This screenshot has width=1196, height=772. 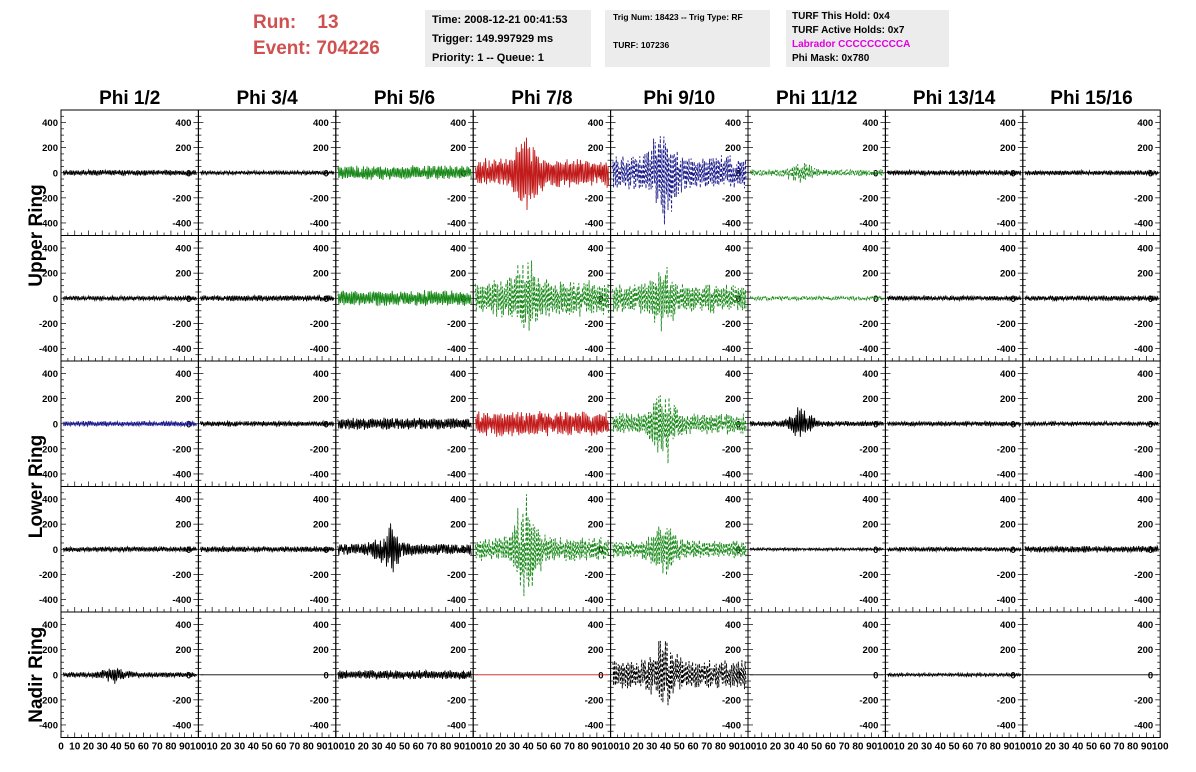 What do you see at coordinates (267, 98) in the screenshot?
I see `column-header-2: Phi 3/4` at bounding box center [267, 98].